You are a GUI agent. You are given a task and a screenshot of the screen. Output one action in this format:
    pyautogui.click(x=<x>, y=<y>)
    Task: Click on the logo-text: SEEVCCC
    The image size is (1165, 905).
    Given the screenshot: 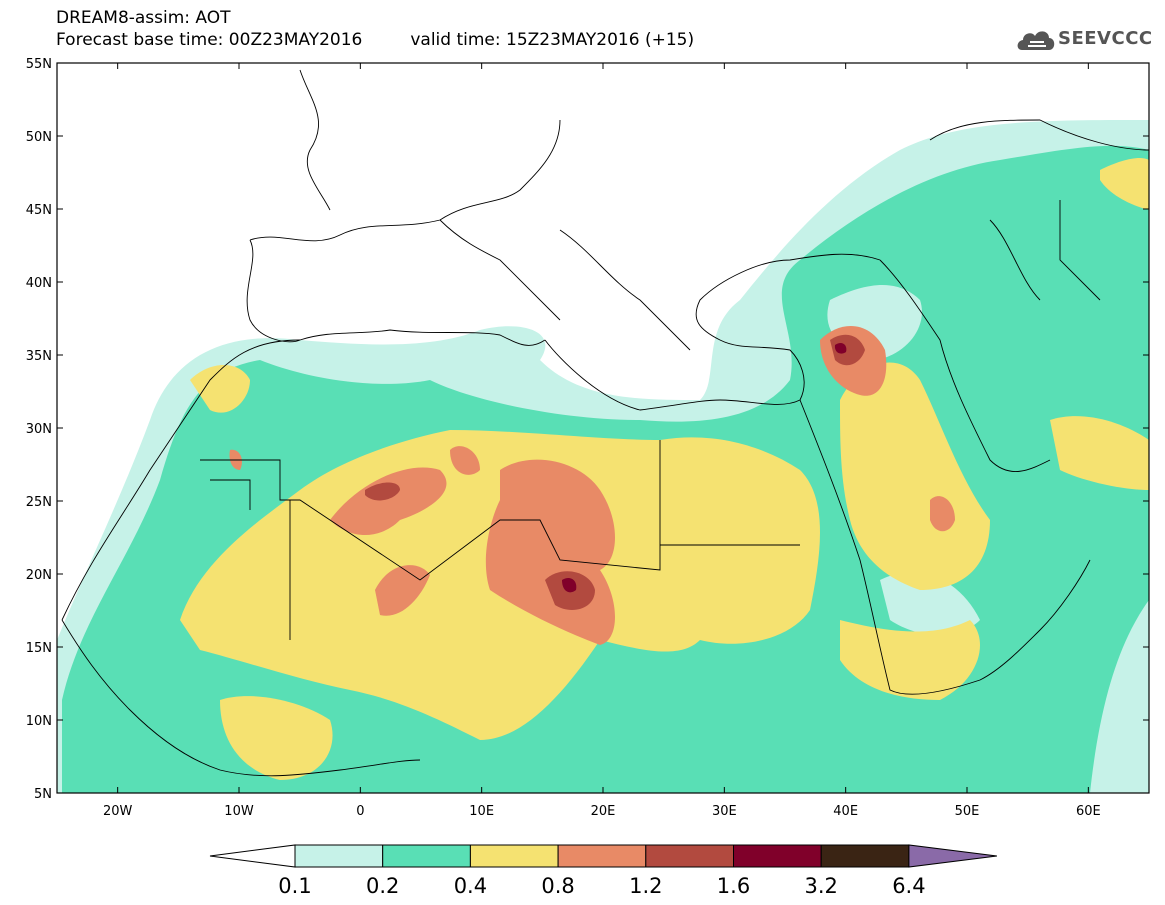 What is the action you would take?
    pyautogui.click(x=1105, y=38)
    